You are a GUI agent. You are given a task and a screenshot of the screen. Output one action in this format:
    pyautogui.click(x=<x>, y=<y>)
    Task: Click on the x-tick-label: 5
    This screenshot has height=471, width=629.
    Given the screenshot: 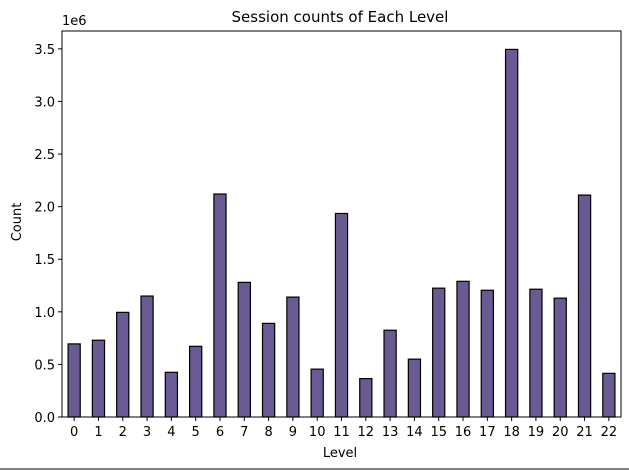 What is the action you would take?
    pyautogui.click(x=196, y=432)
    